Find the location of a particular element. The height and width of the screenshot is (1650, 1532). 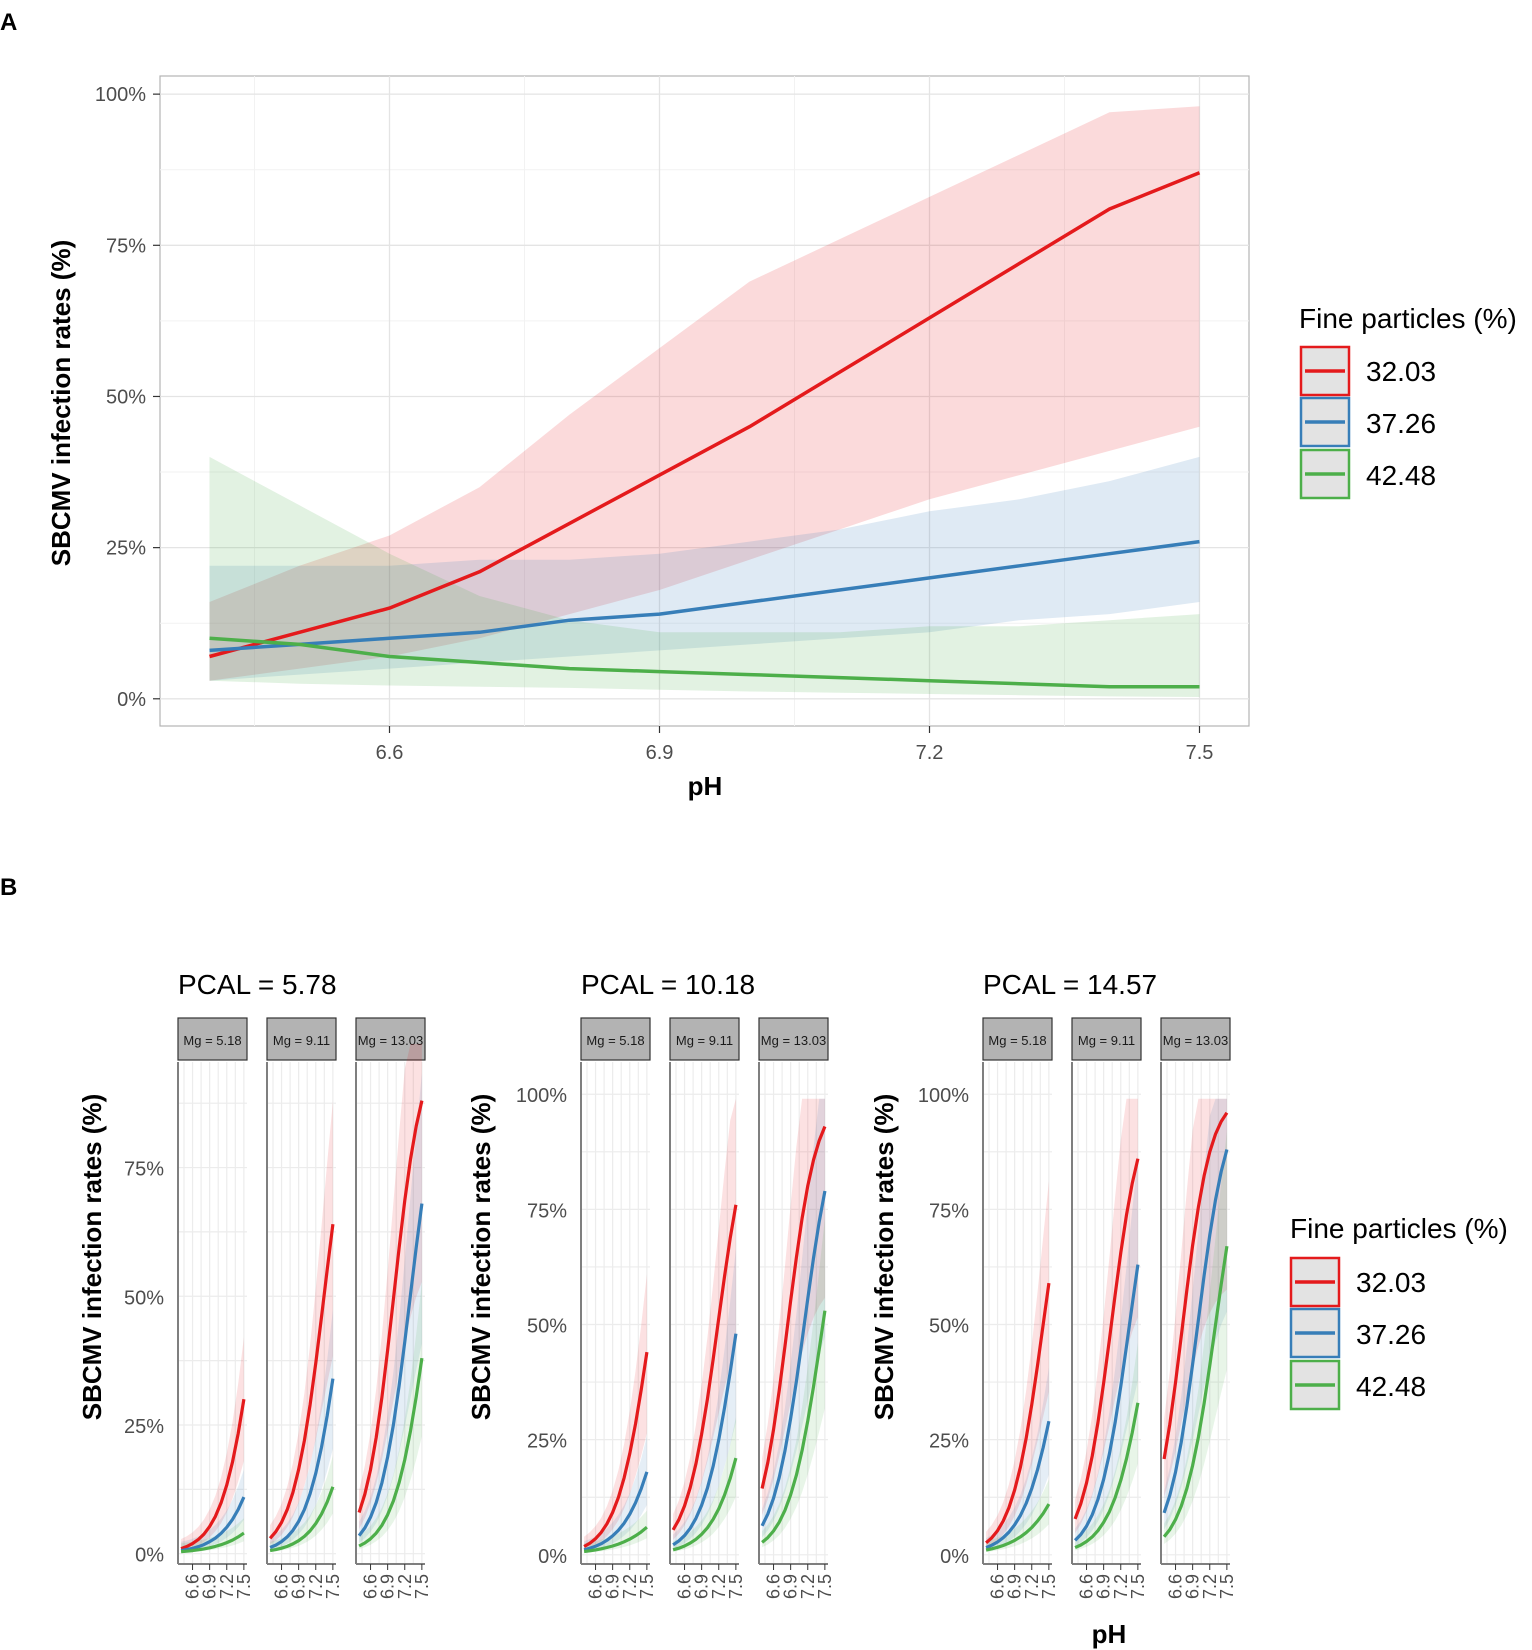

panel-b-legend: Fine particles (%) 32.03 37.26 42.48 is located at coordinates (1398, 1312).